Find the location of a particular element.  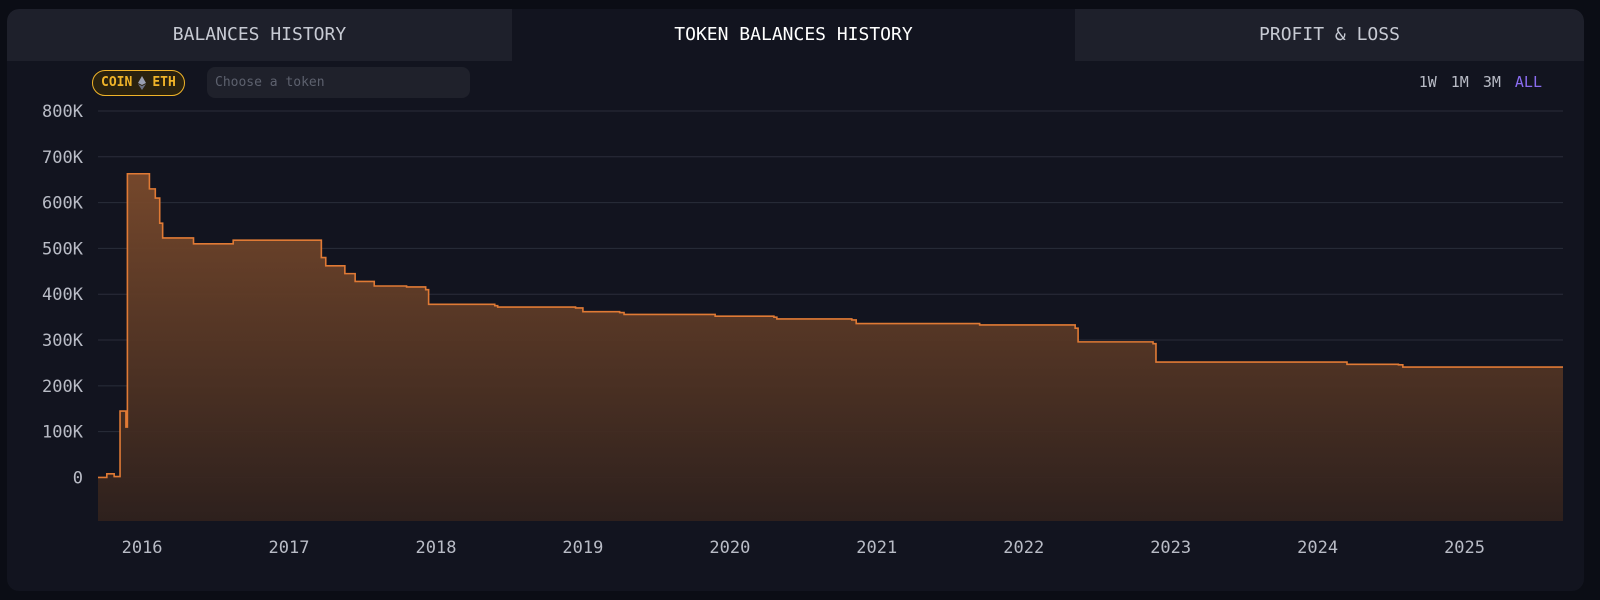

x-tick-label: 2017 is located at coordinates (289, 548).